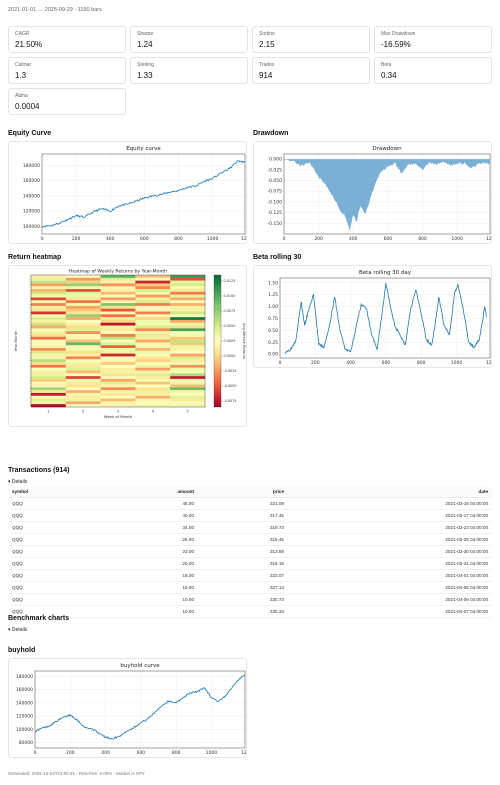 The width and height of the screenshot is (500, 785). Describe the element at coordinates (83, 503) in the screenshot. I see `cell-symbol: QQQ` at that location.